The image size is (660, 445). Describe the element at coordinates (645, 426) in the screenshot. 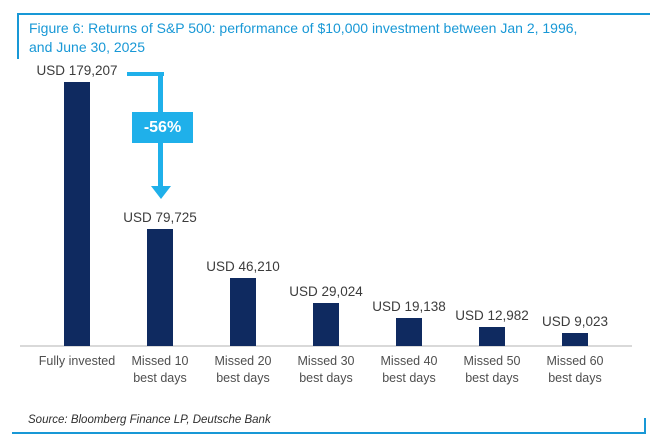

I see `source-right-rule` at that location.